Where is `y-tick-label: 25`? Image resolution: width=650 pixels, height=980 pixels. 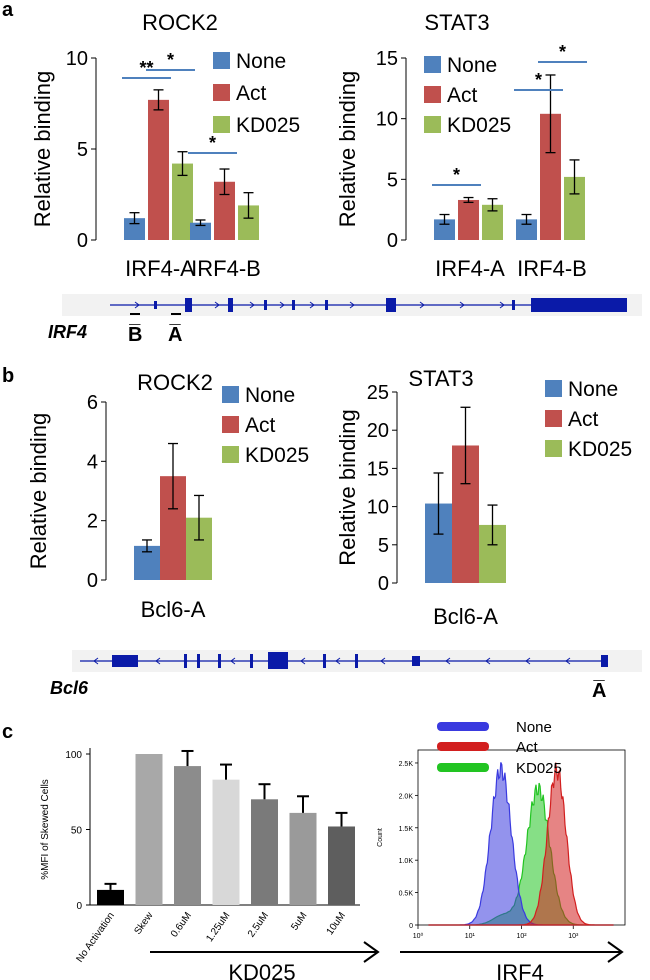 y-tick-label: 25 is located at coordinates (378, 393).